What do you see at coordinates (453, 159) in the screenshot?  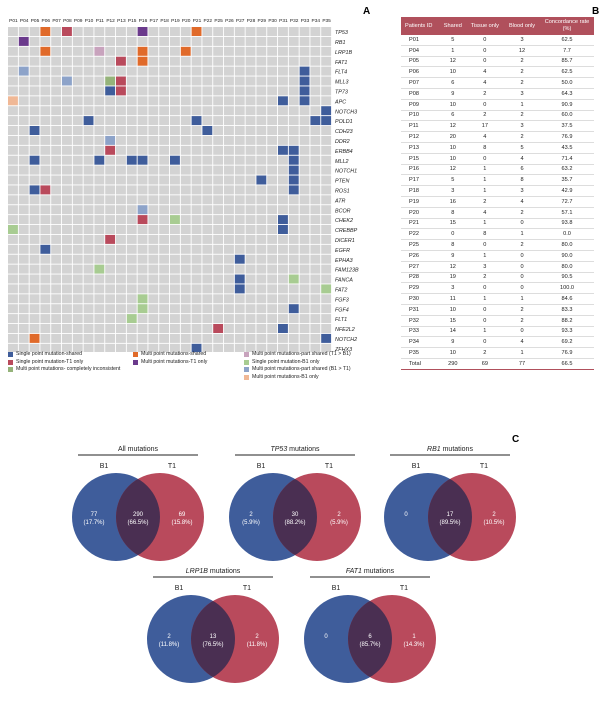 I see `table-cell: 10` at bounding box center [453, 159].